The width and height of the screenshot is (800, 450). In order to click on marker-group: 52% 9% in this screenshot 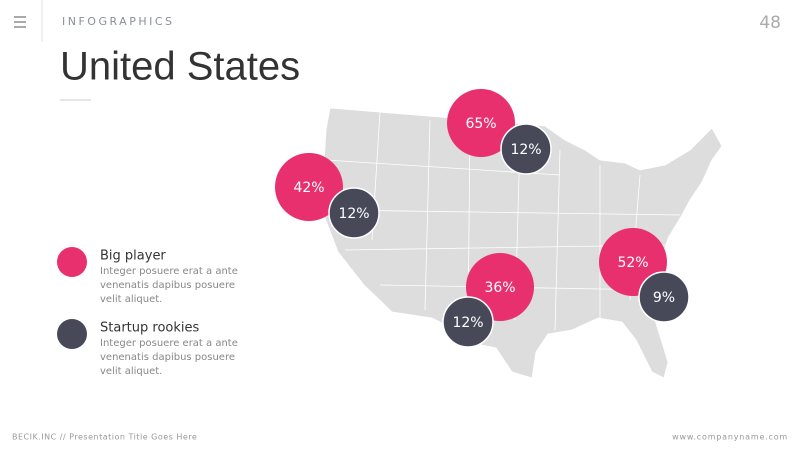, I will do `click(644, 275)`.